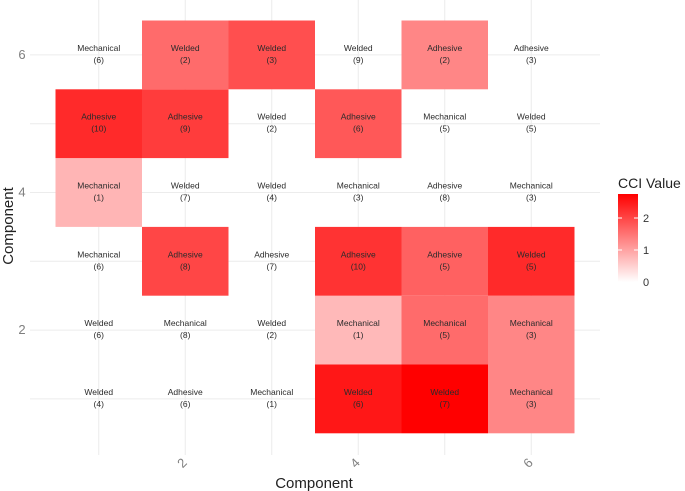 This screenshot has width=685, height=491. I want to click on legend-tick-label: 2, so click(646, 219).